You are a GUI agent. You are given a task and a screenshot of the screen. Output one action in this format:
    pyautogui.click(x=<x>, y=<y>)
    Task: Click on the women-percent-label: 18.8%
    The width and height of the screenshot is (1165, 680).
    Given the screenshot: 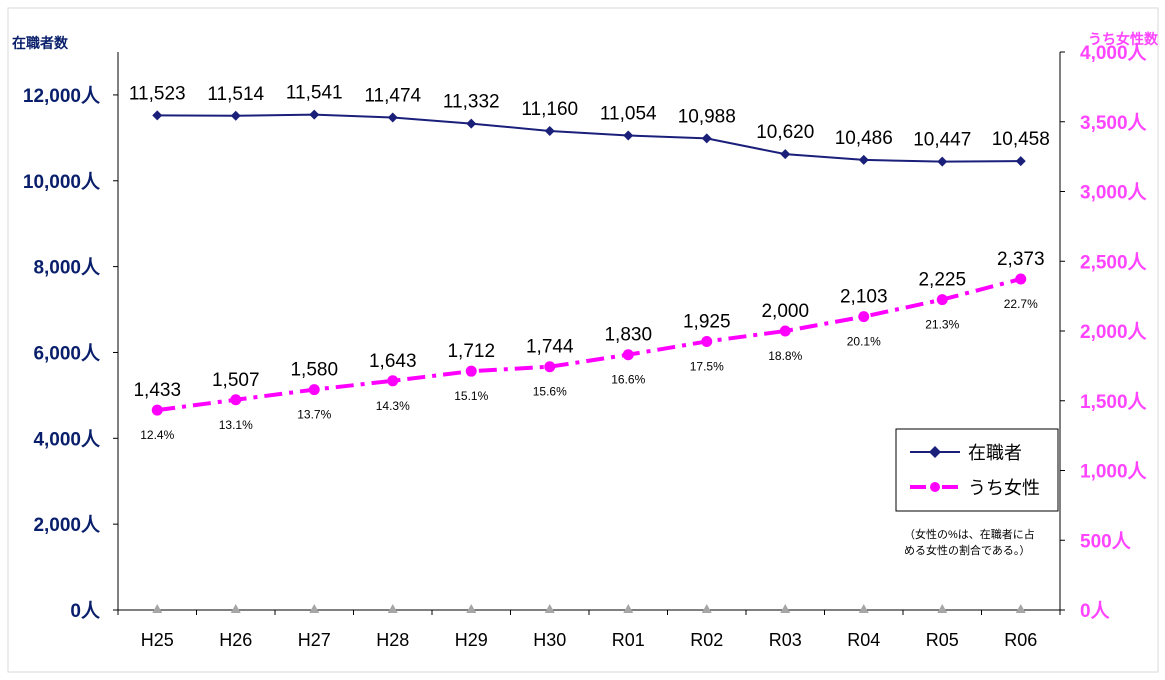 What is the action you would take?
    pyautogui.click(x=785, y=356)
    